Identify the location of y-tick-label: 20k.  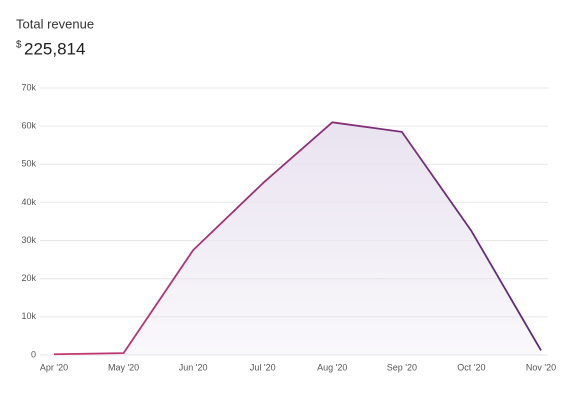
(28, 278).